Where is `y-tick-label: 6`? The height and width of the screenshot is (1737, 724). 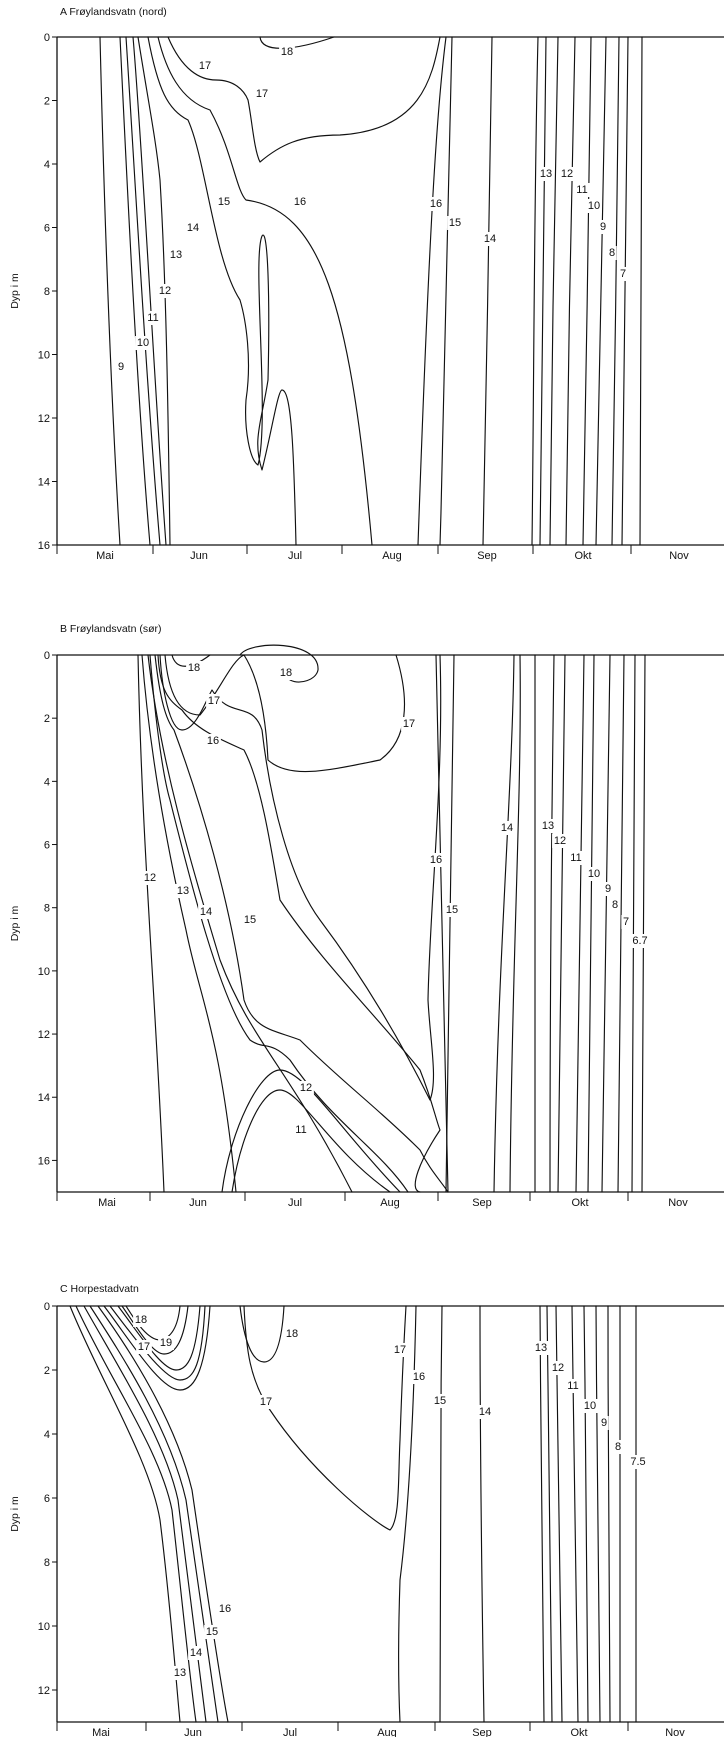 y-tick-label: 6 is located at coordinates (47, 1499).